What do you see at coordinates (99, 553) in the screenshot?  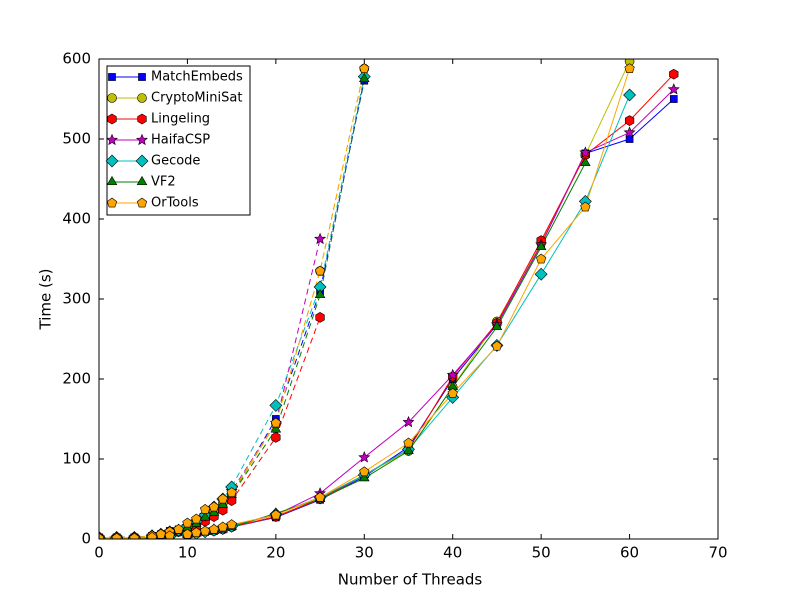 I see `x-tick-label: 0` at bounding box center [99, 553].